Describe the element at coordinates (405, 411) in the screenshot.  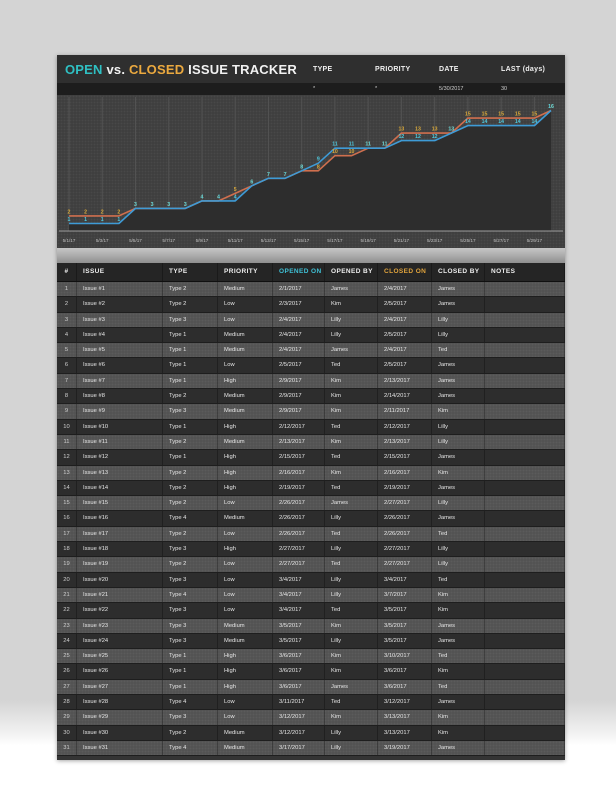
I see `closed-on-cell: 2/11/2017` at that location.